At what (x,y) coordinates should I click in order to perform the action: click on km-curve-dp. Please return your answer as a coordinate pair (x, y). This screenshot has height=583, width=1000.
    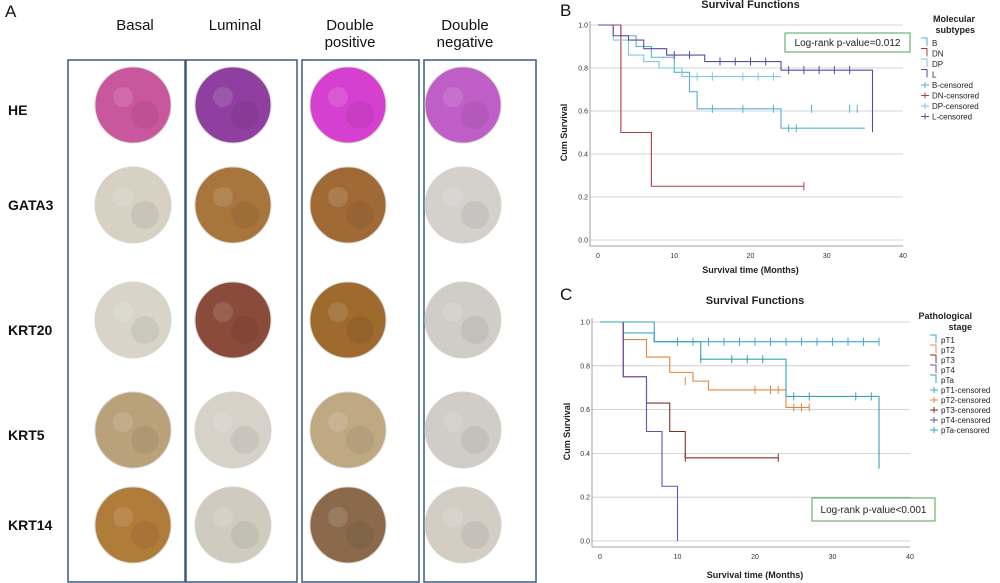
    Looking at the image, I should click on (689, 51).